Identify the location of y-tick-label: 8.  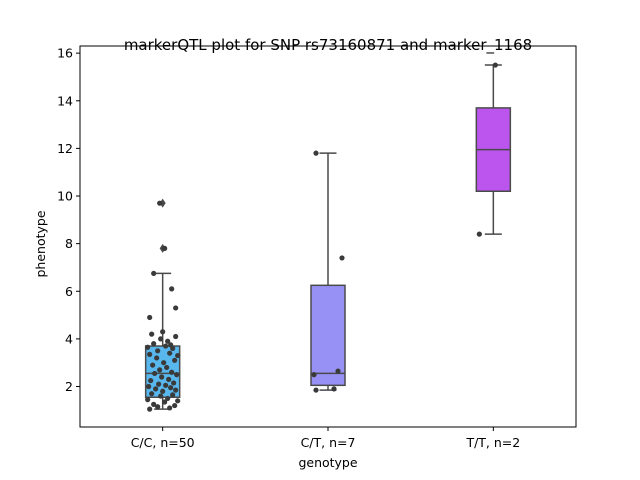
(69, 243).